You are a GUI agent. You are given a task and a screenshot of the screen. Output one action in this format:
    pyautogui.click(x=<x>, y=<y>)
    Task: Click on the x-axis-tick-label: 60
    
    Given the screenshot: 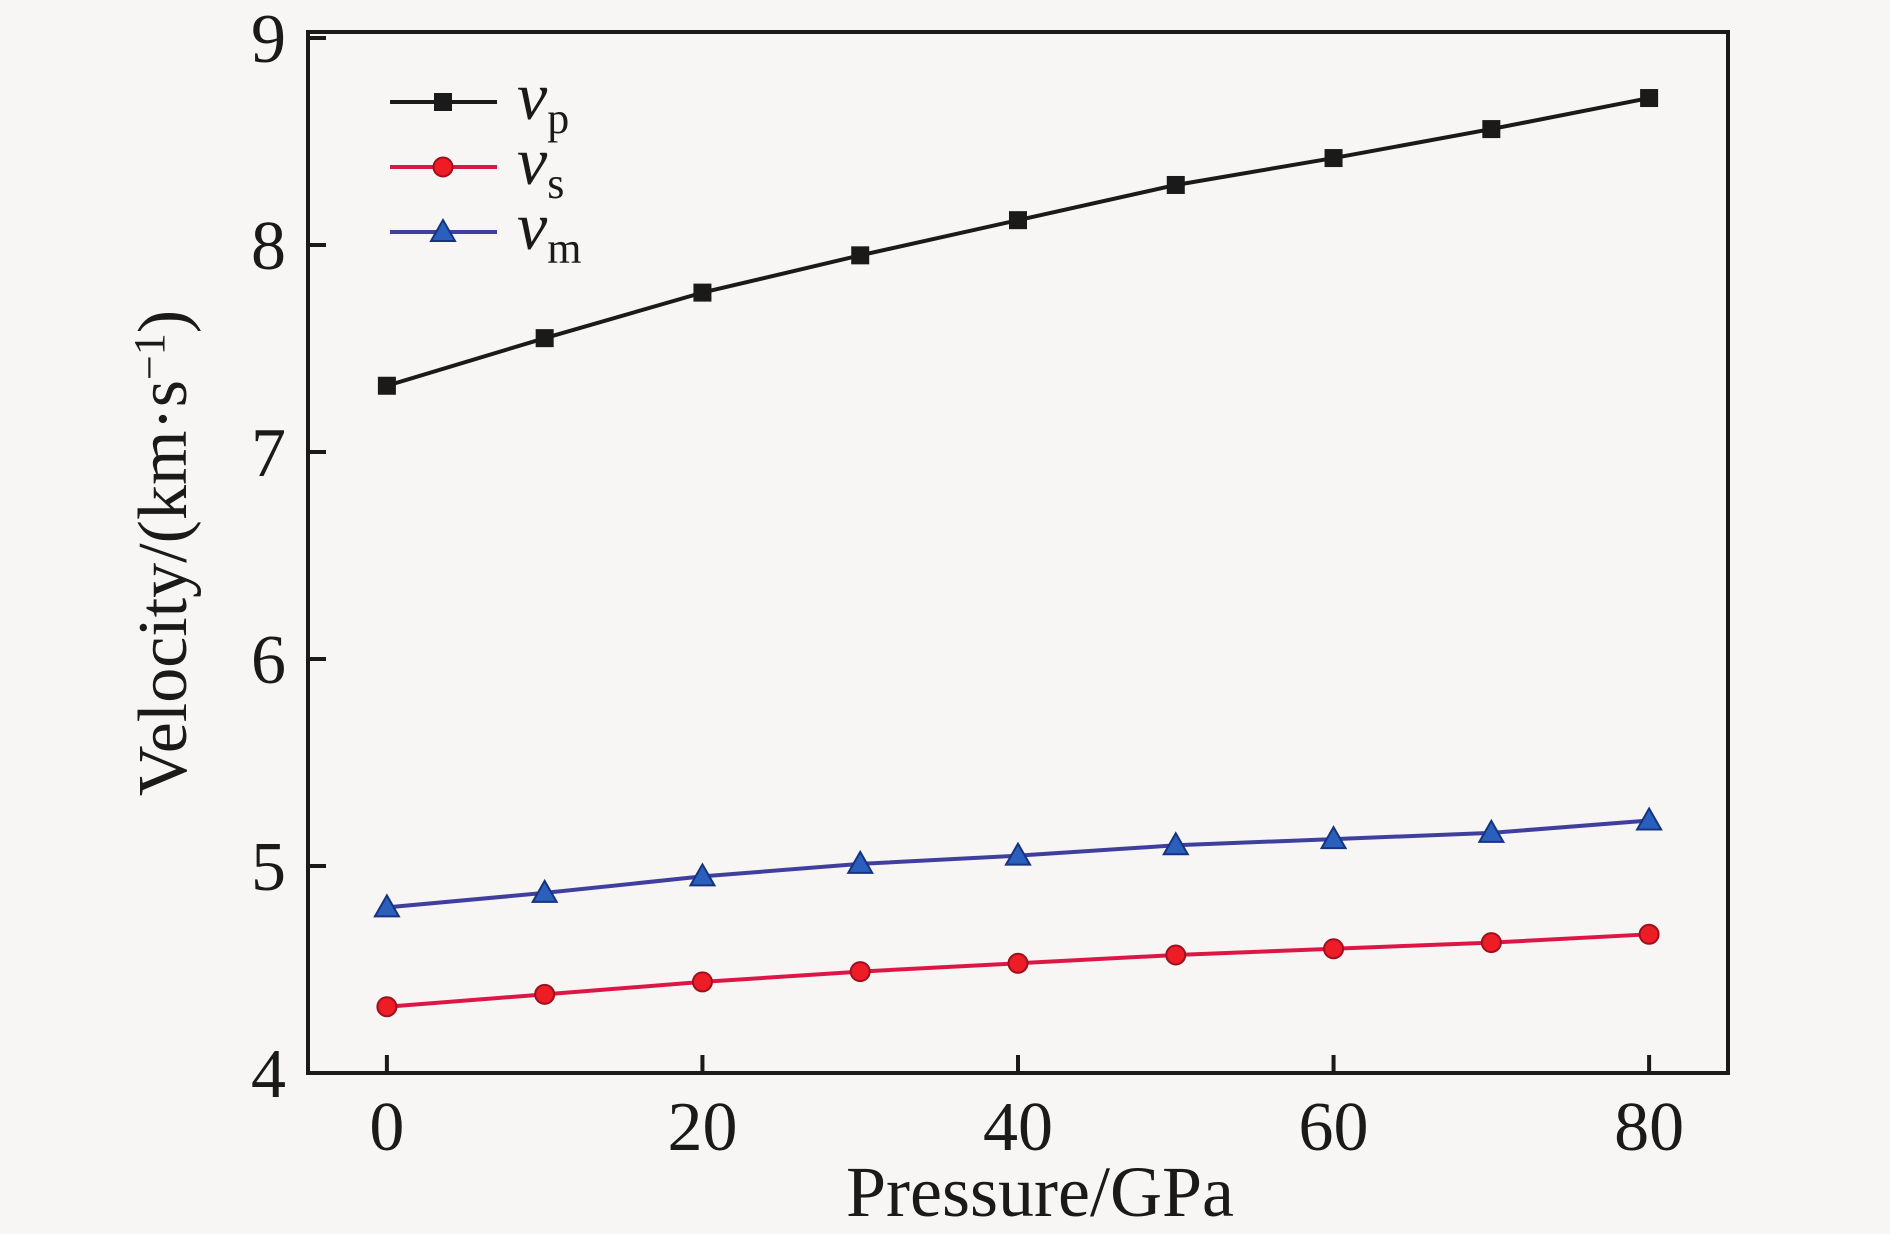 What is the action you would take?
    pyautogui.click(x=1334, y=1127)
    